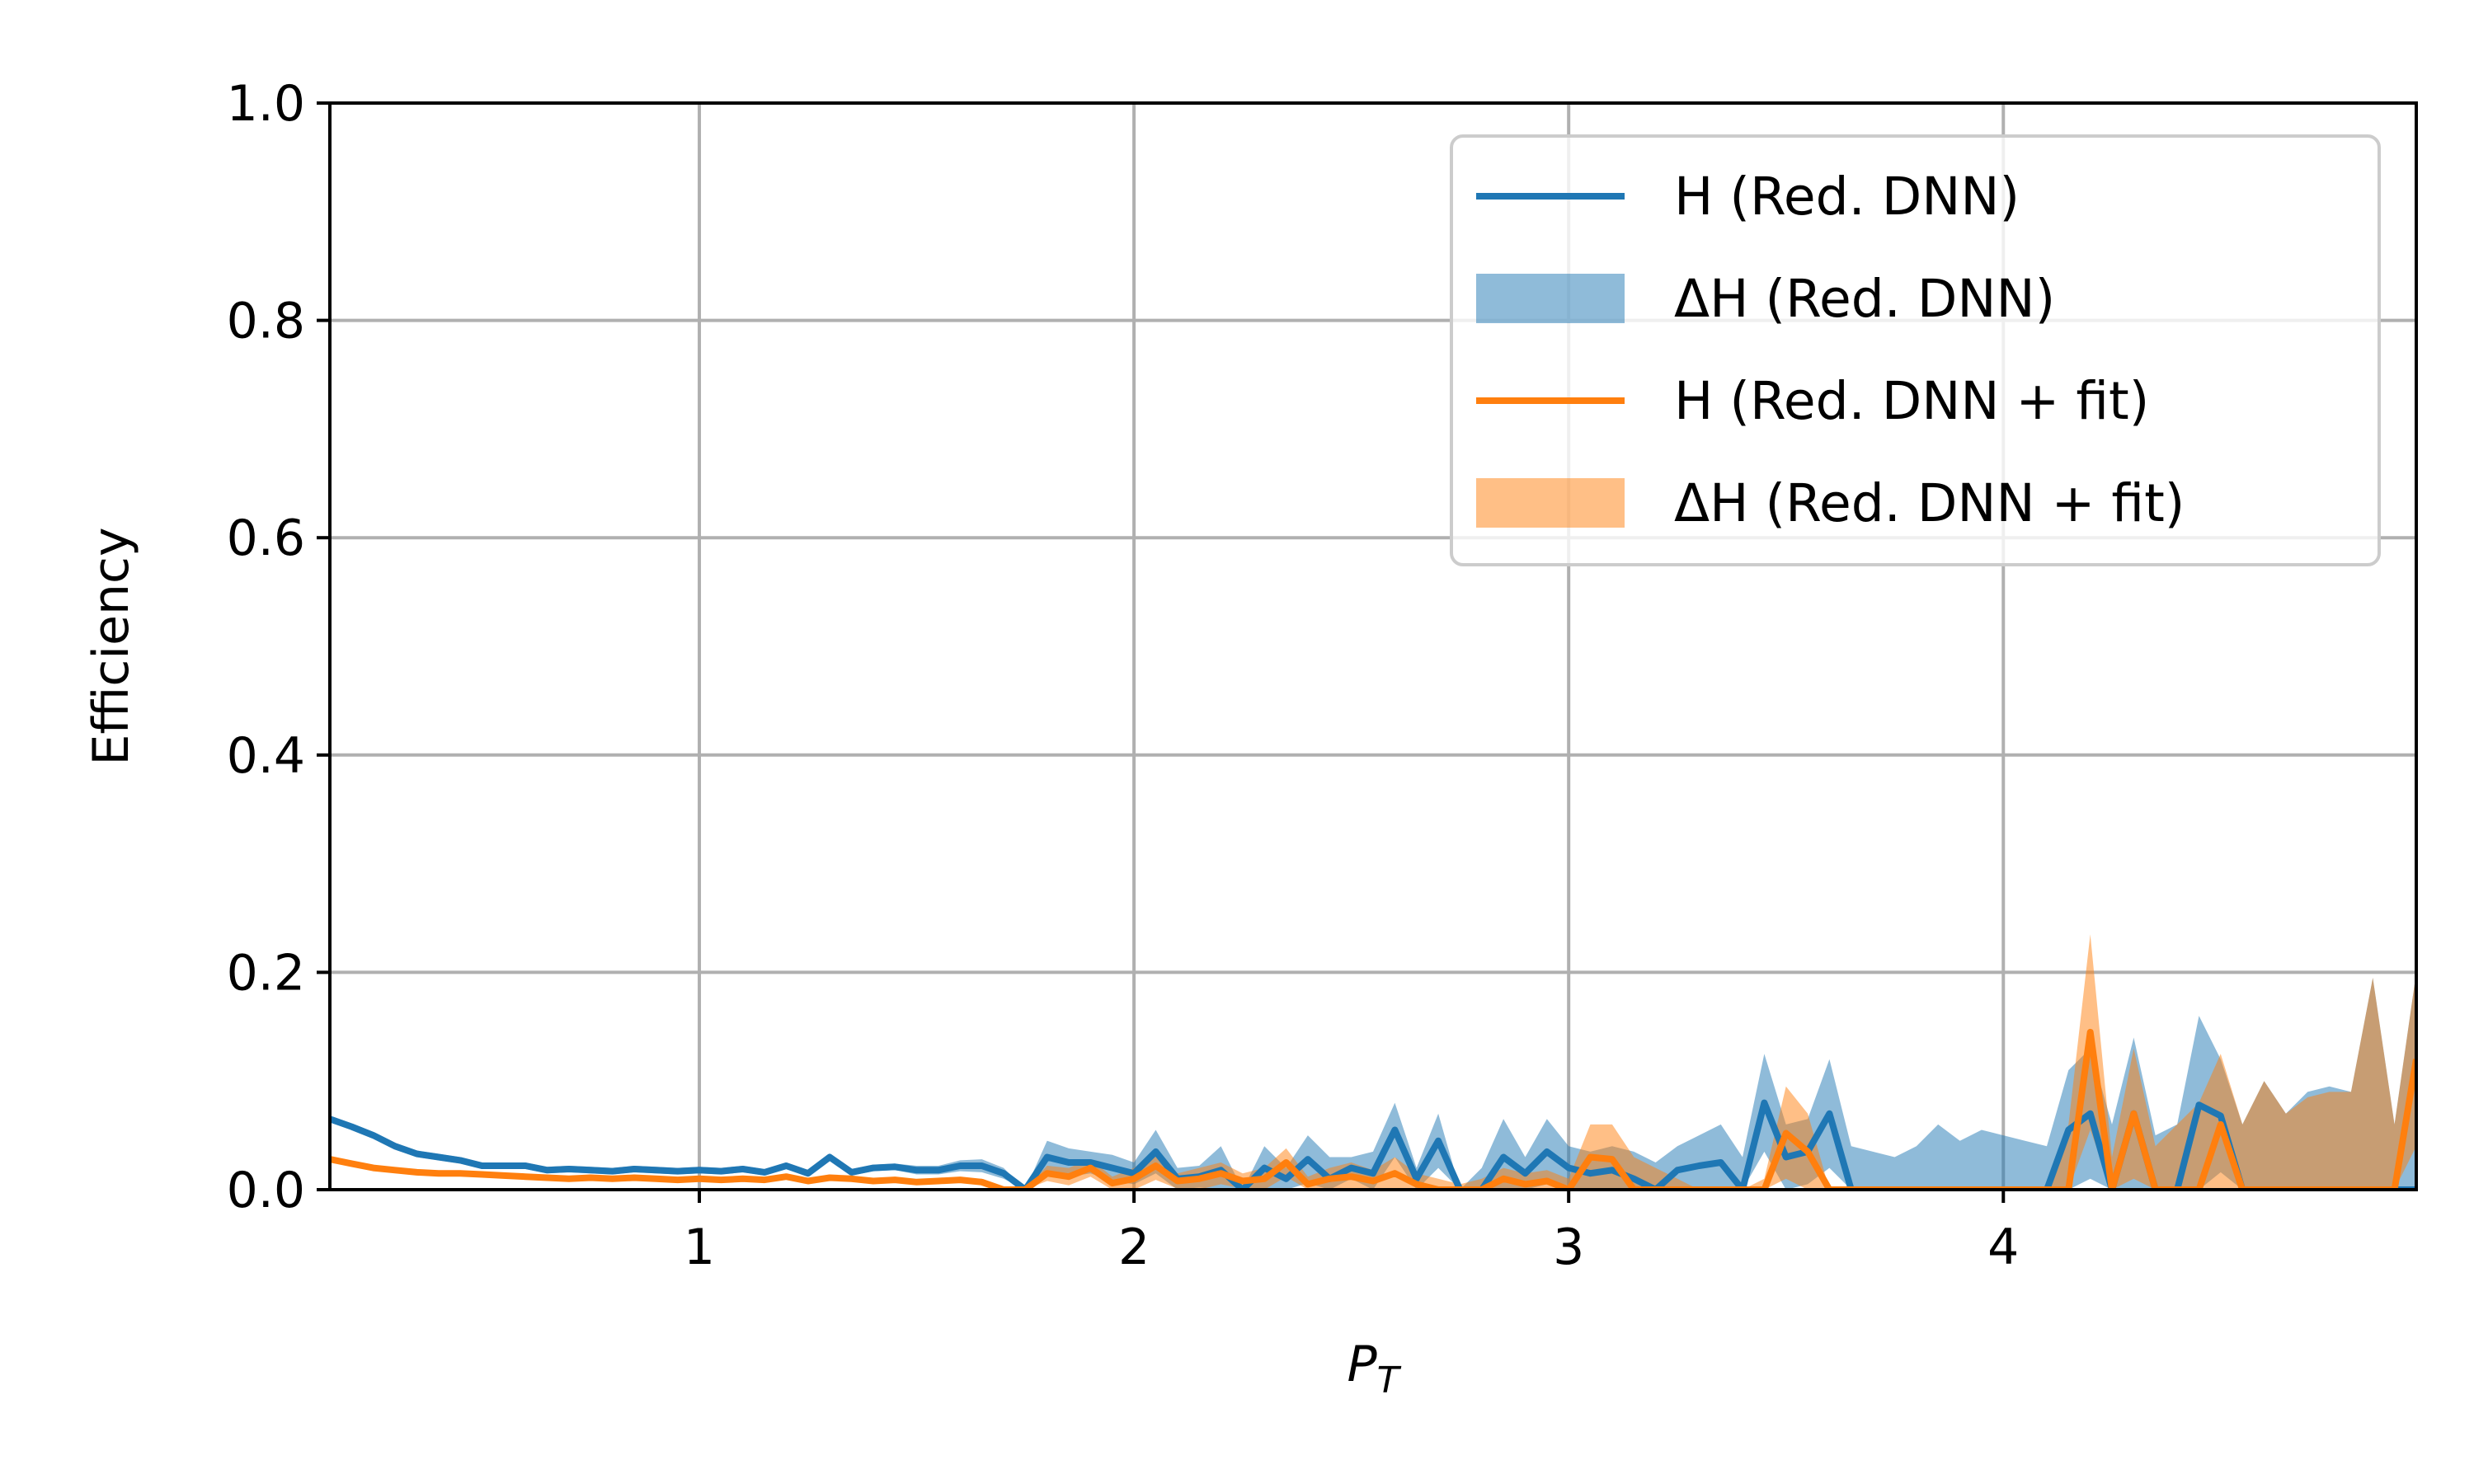 Image resolution: width=2474 pixels, height=1484 pixels. Describe the element at coordinates (1847, 197) in the screenshot. I see `legend-label: H (Red. DNN)` at that location.